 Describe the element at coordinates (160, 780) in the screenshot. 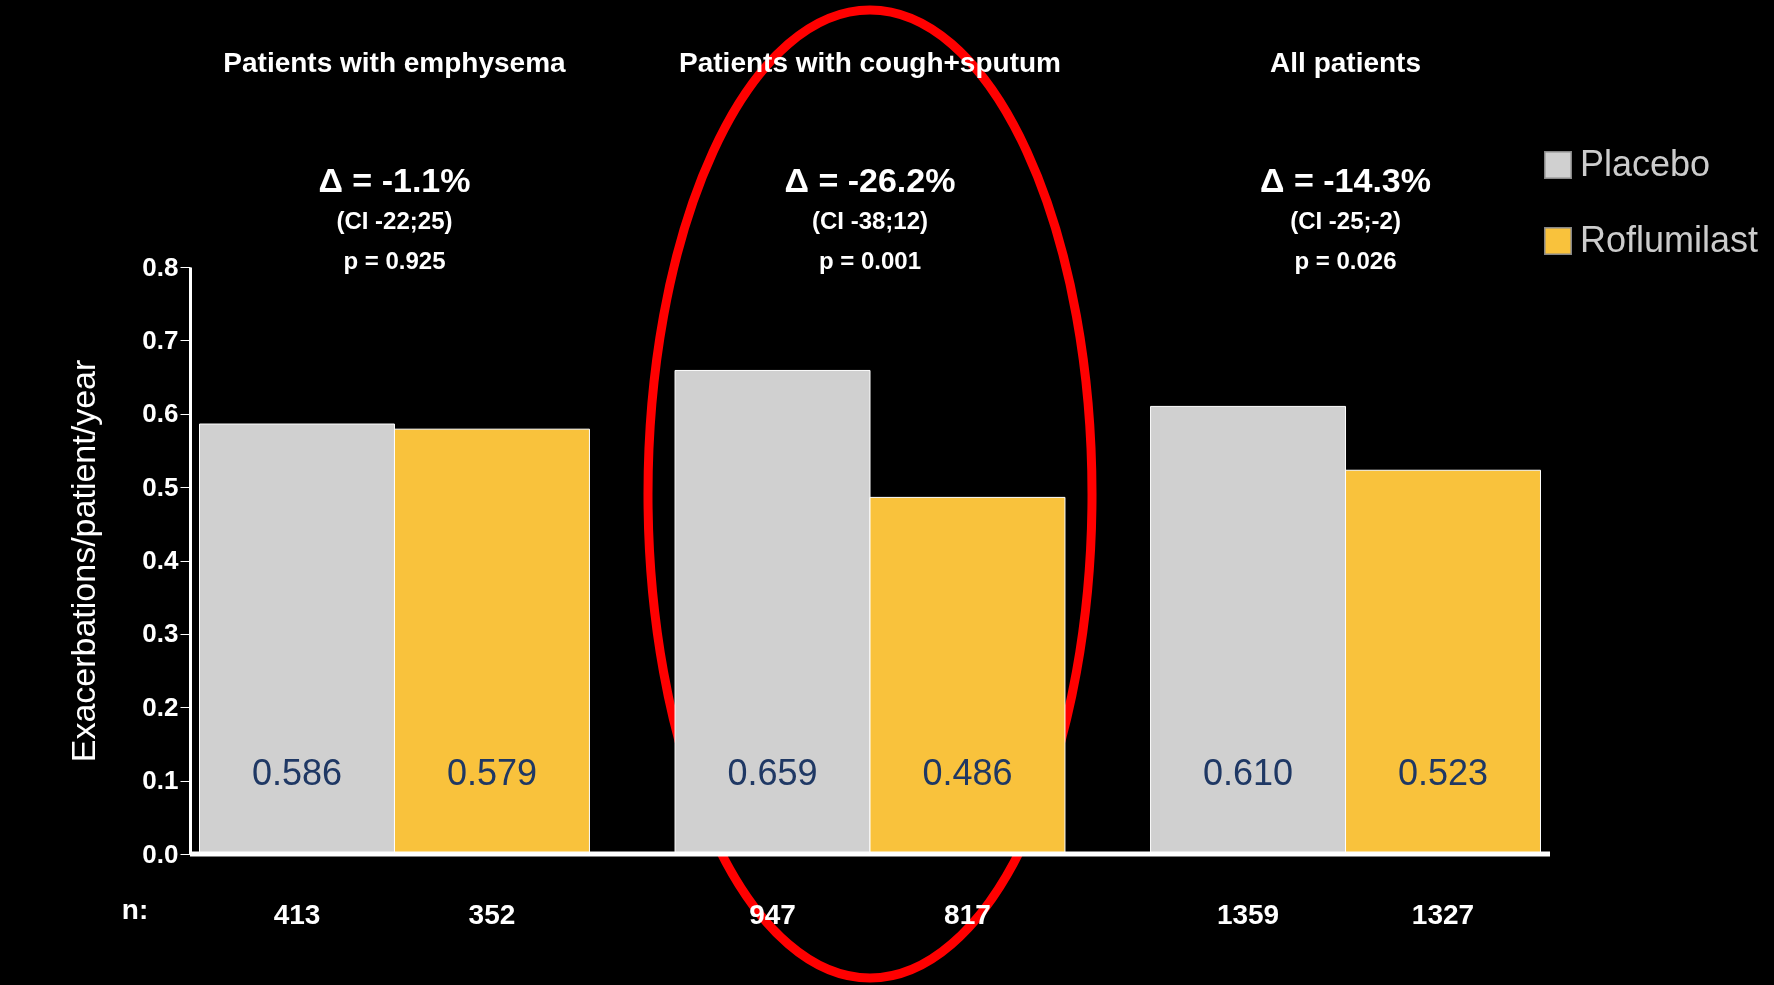

I see `y-tick-label: 0.1` at that location.